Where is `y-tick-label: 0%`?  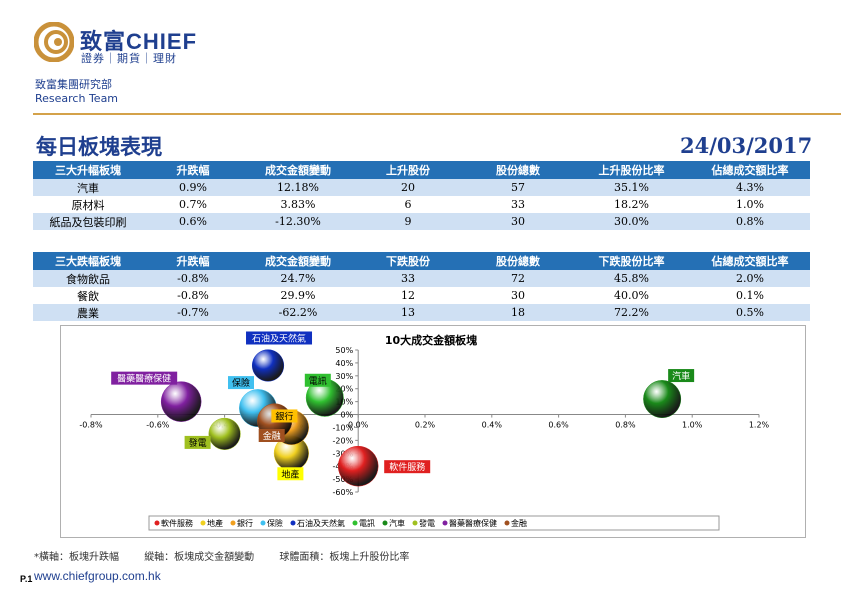
y-tick-label: 0% is located at coordinates (346, 415).